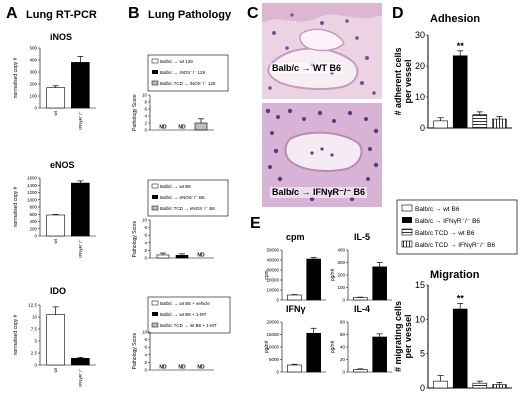 This screenshot has width=520, height=405. I want to click on micrograph-wt-caption: Balb/c → WT B6, so click(307, 68).